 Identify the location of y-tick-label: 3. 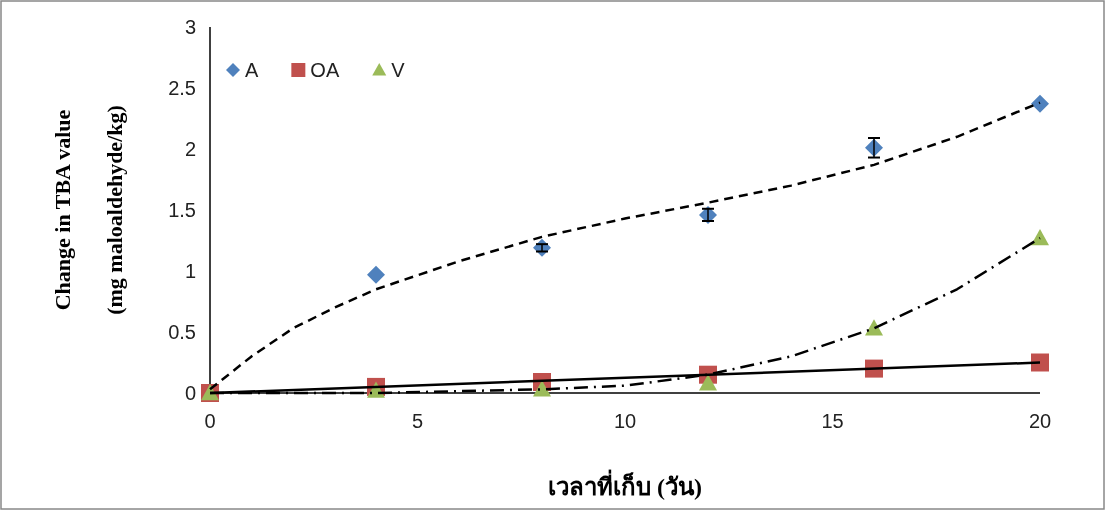
(190, 27).